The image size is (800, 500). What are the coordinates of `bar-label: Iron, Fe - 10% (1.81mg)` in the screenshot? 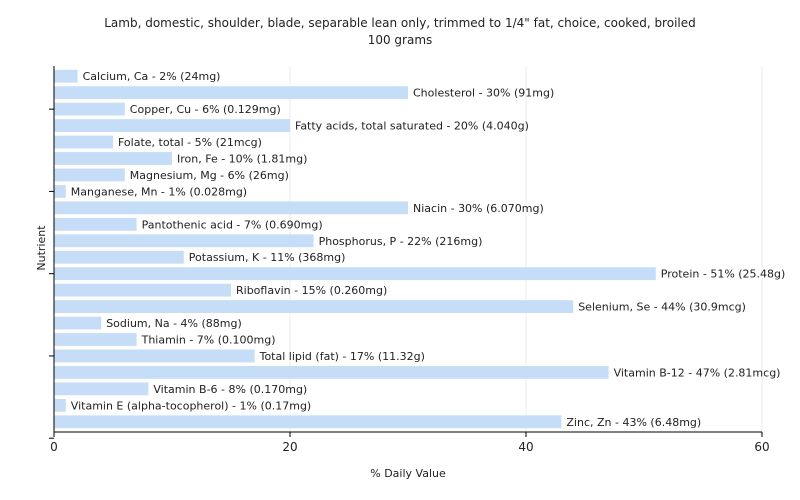 It's located at (242, 159).